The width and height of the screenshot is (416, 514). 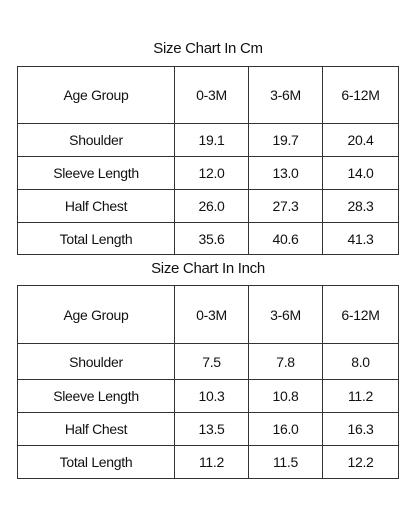 I want to click on cell: 16.3, so click(x=360, y=429).